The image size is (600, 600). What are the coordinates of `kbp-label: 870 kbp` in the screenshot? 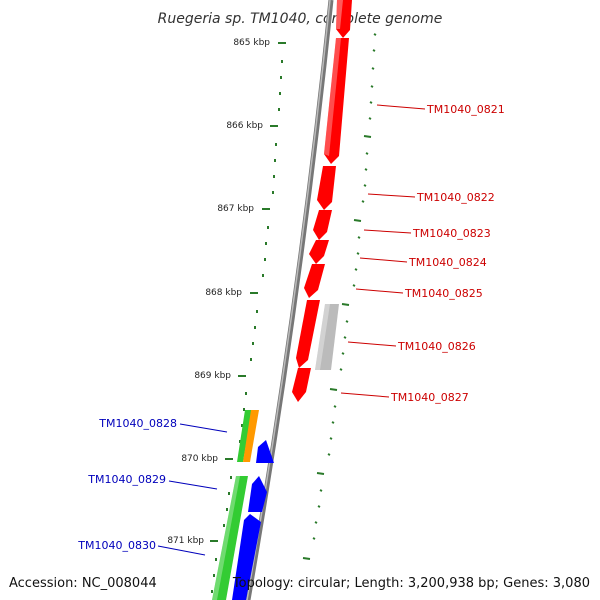 It's located at (199, 459).